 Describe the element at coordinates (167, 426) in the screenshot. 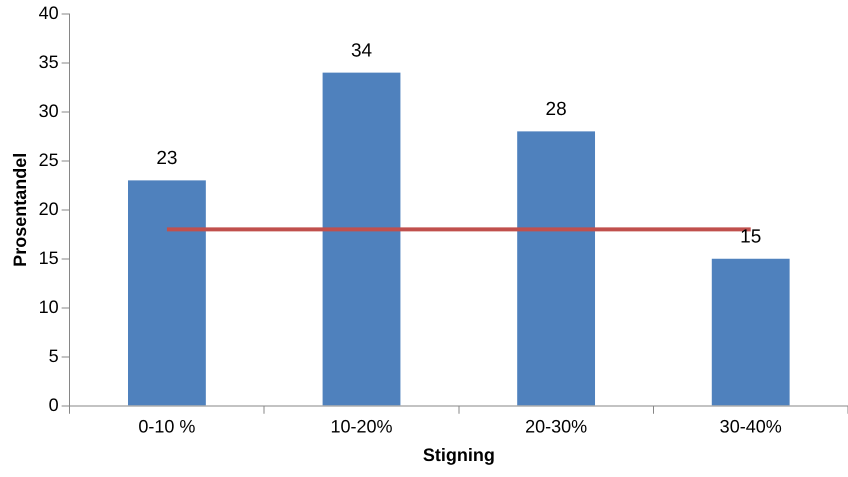

I see `x-tick-label: 0-10 %` at that location.